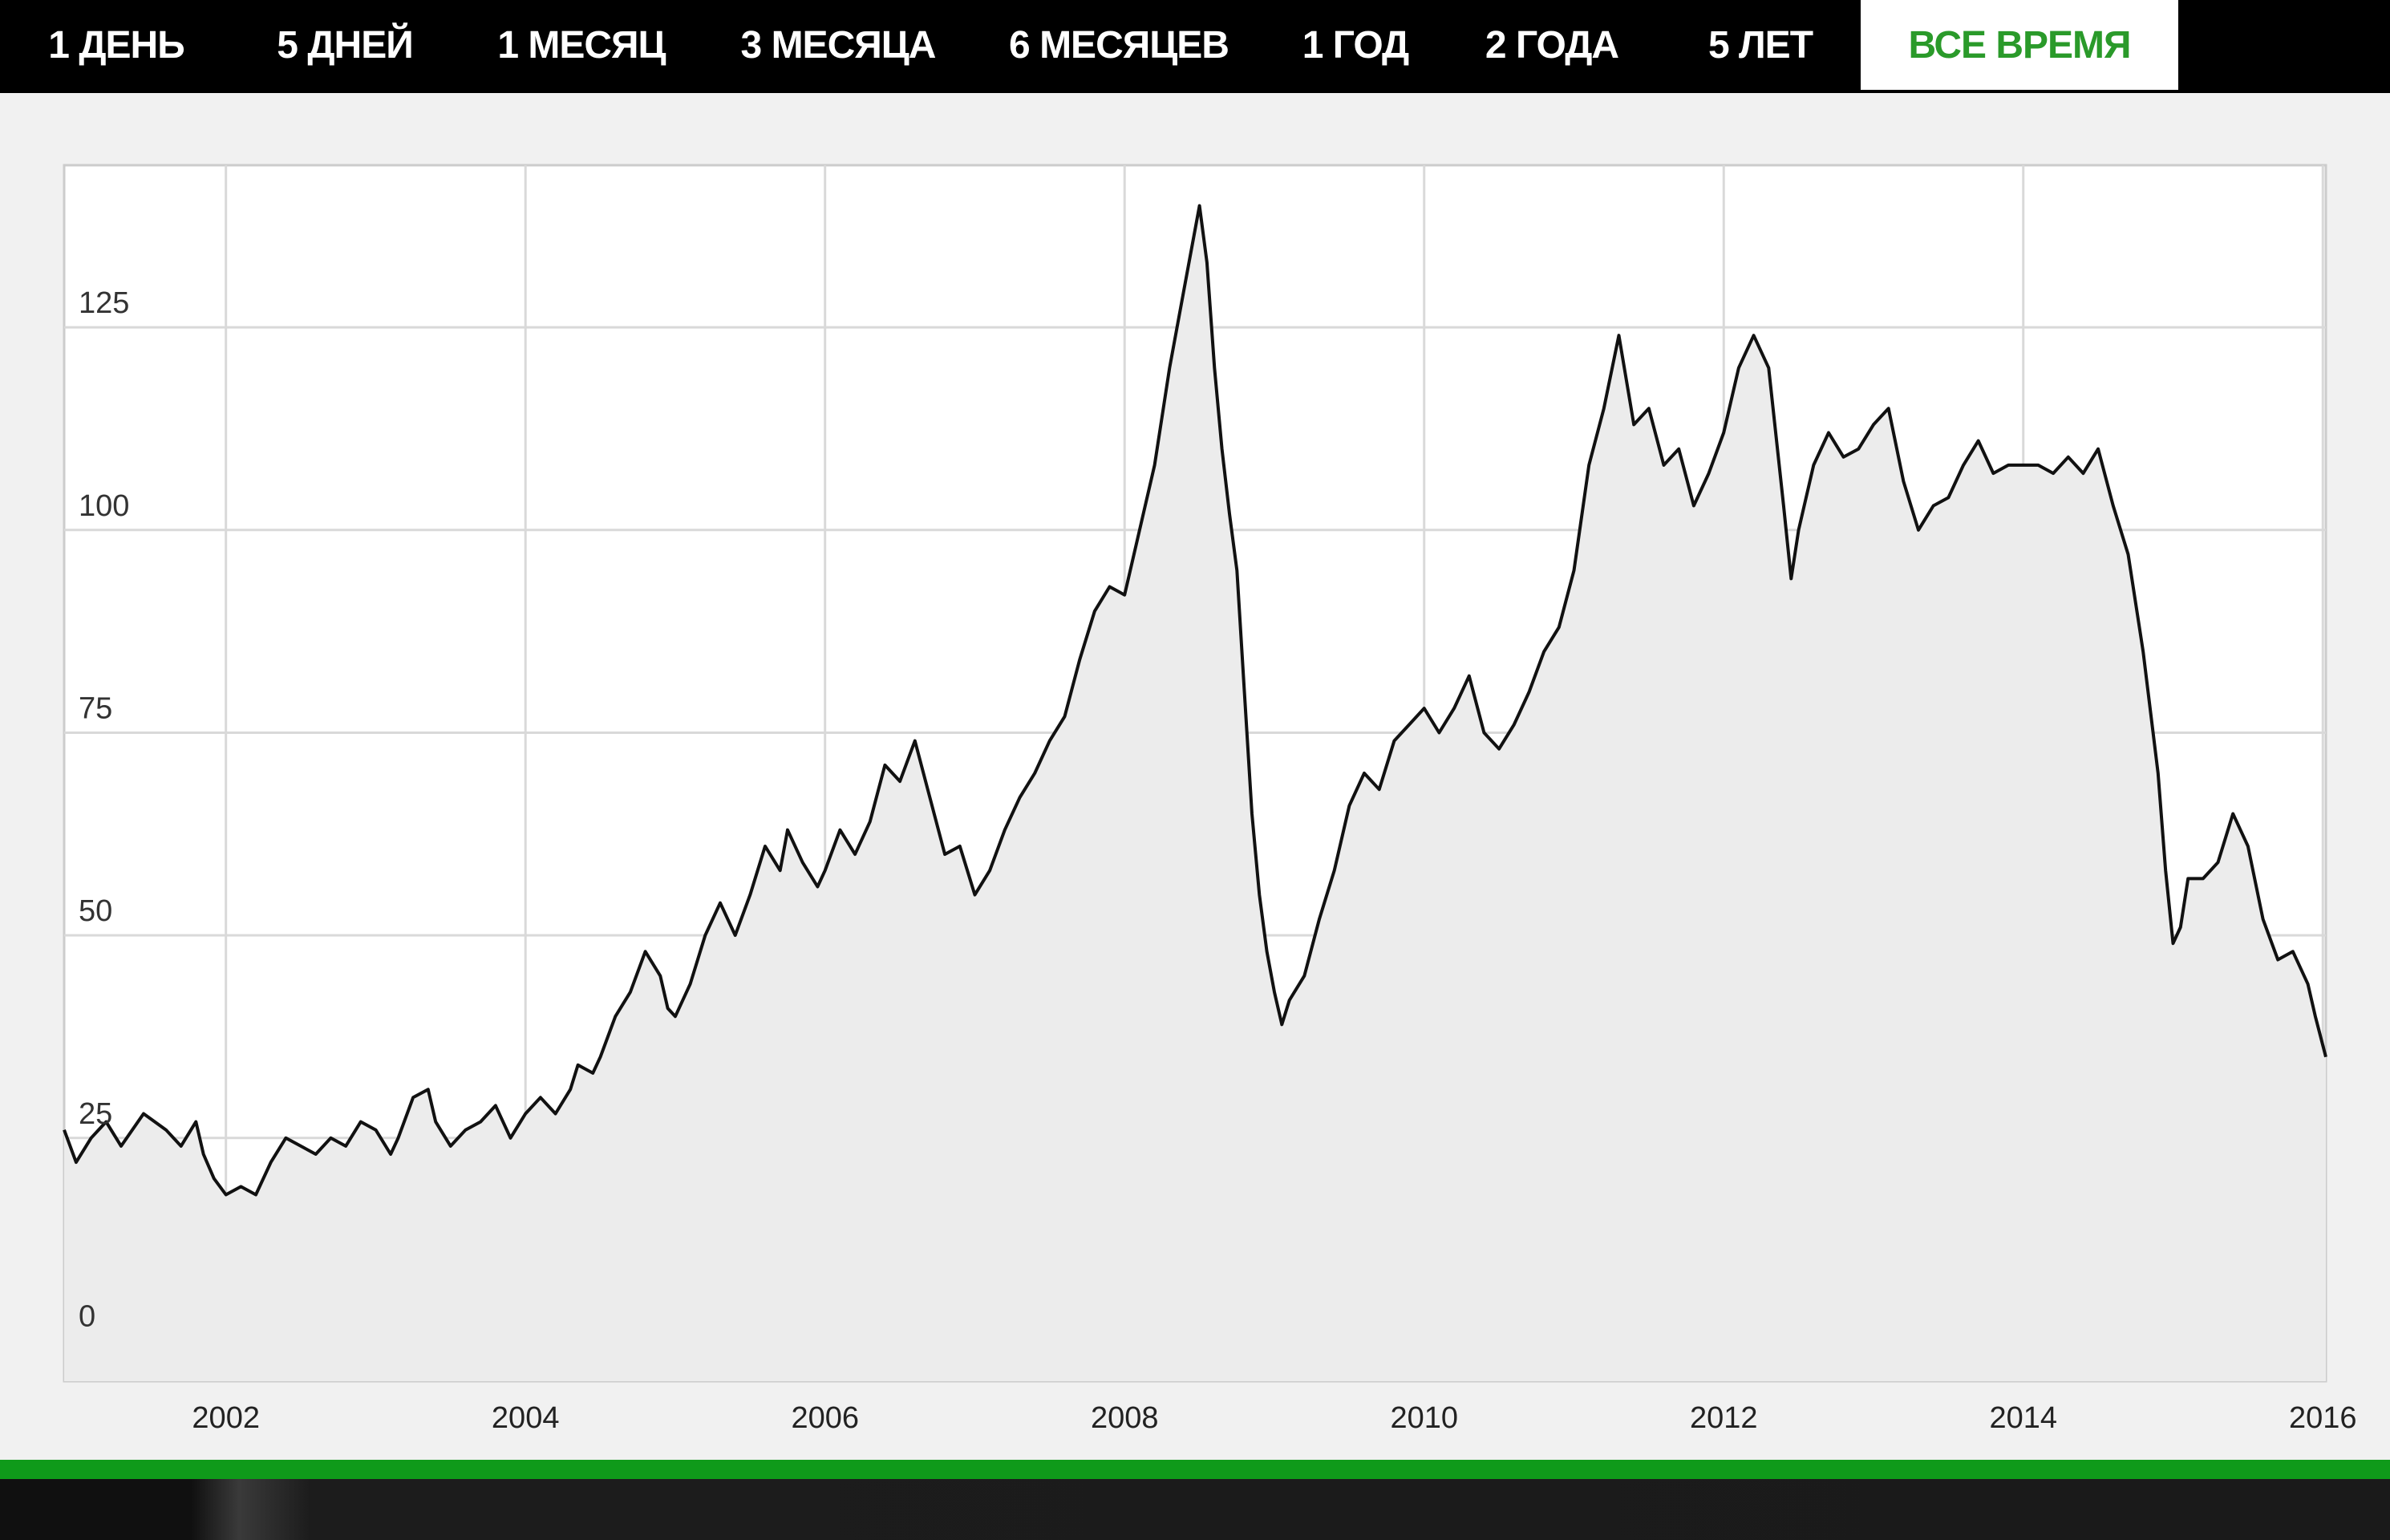 The width and height of the screenshot is (2390, 1540). Describe the element at coordinates (95, 911) in the screenshot. I see `y-tick-label: 50` at that location.